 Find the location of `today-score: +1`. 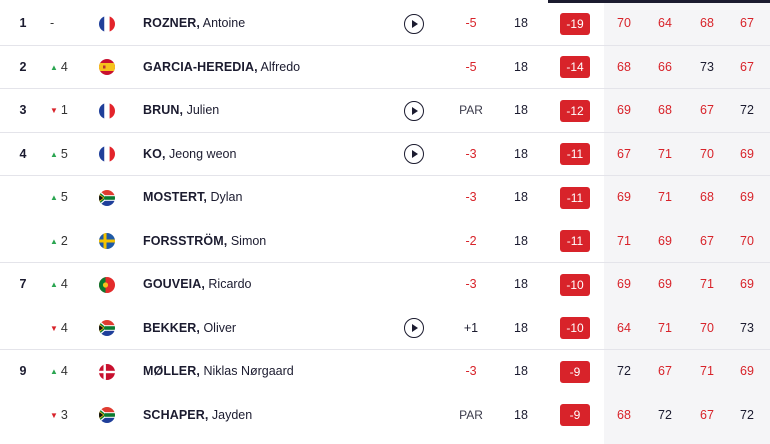

today-score: +1 is located at coordinates (471, 327).